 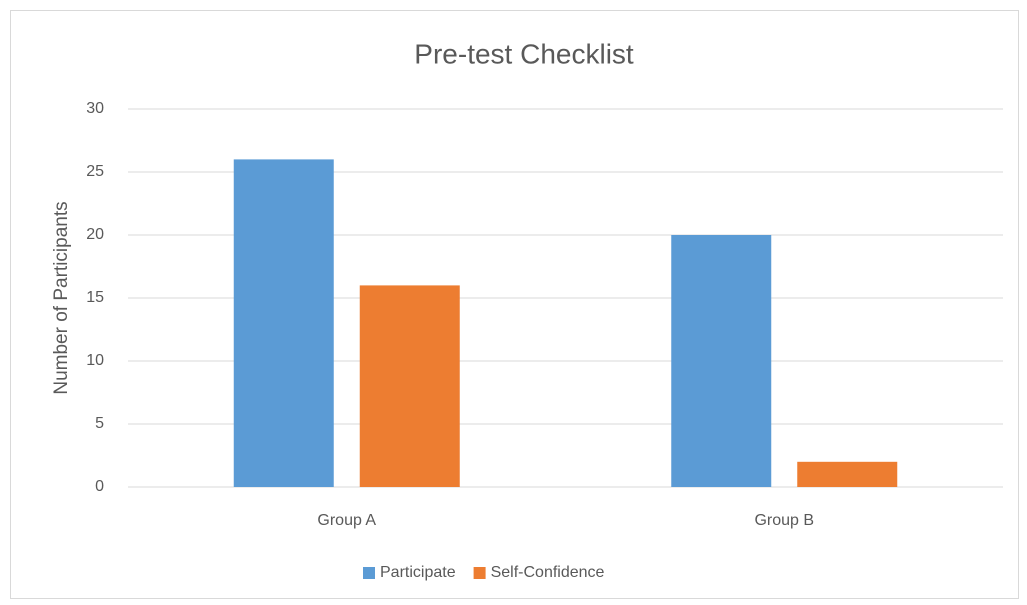 I want to click on x-tick-label: Group B, so click(x=784, y=520).